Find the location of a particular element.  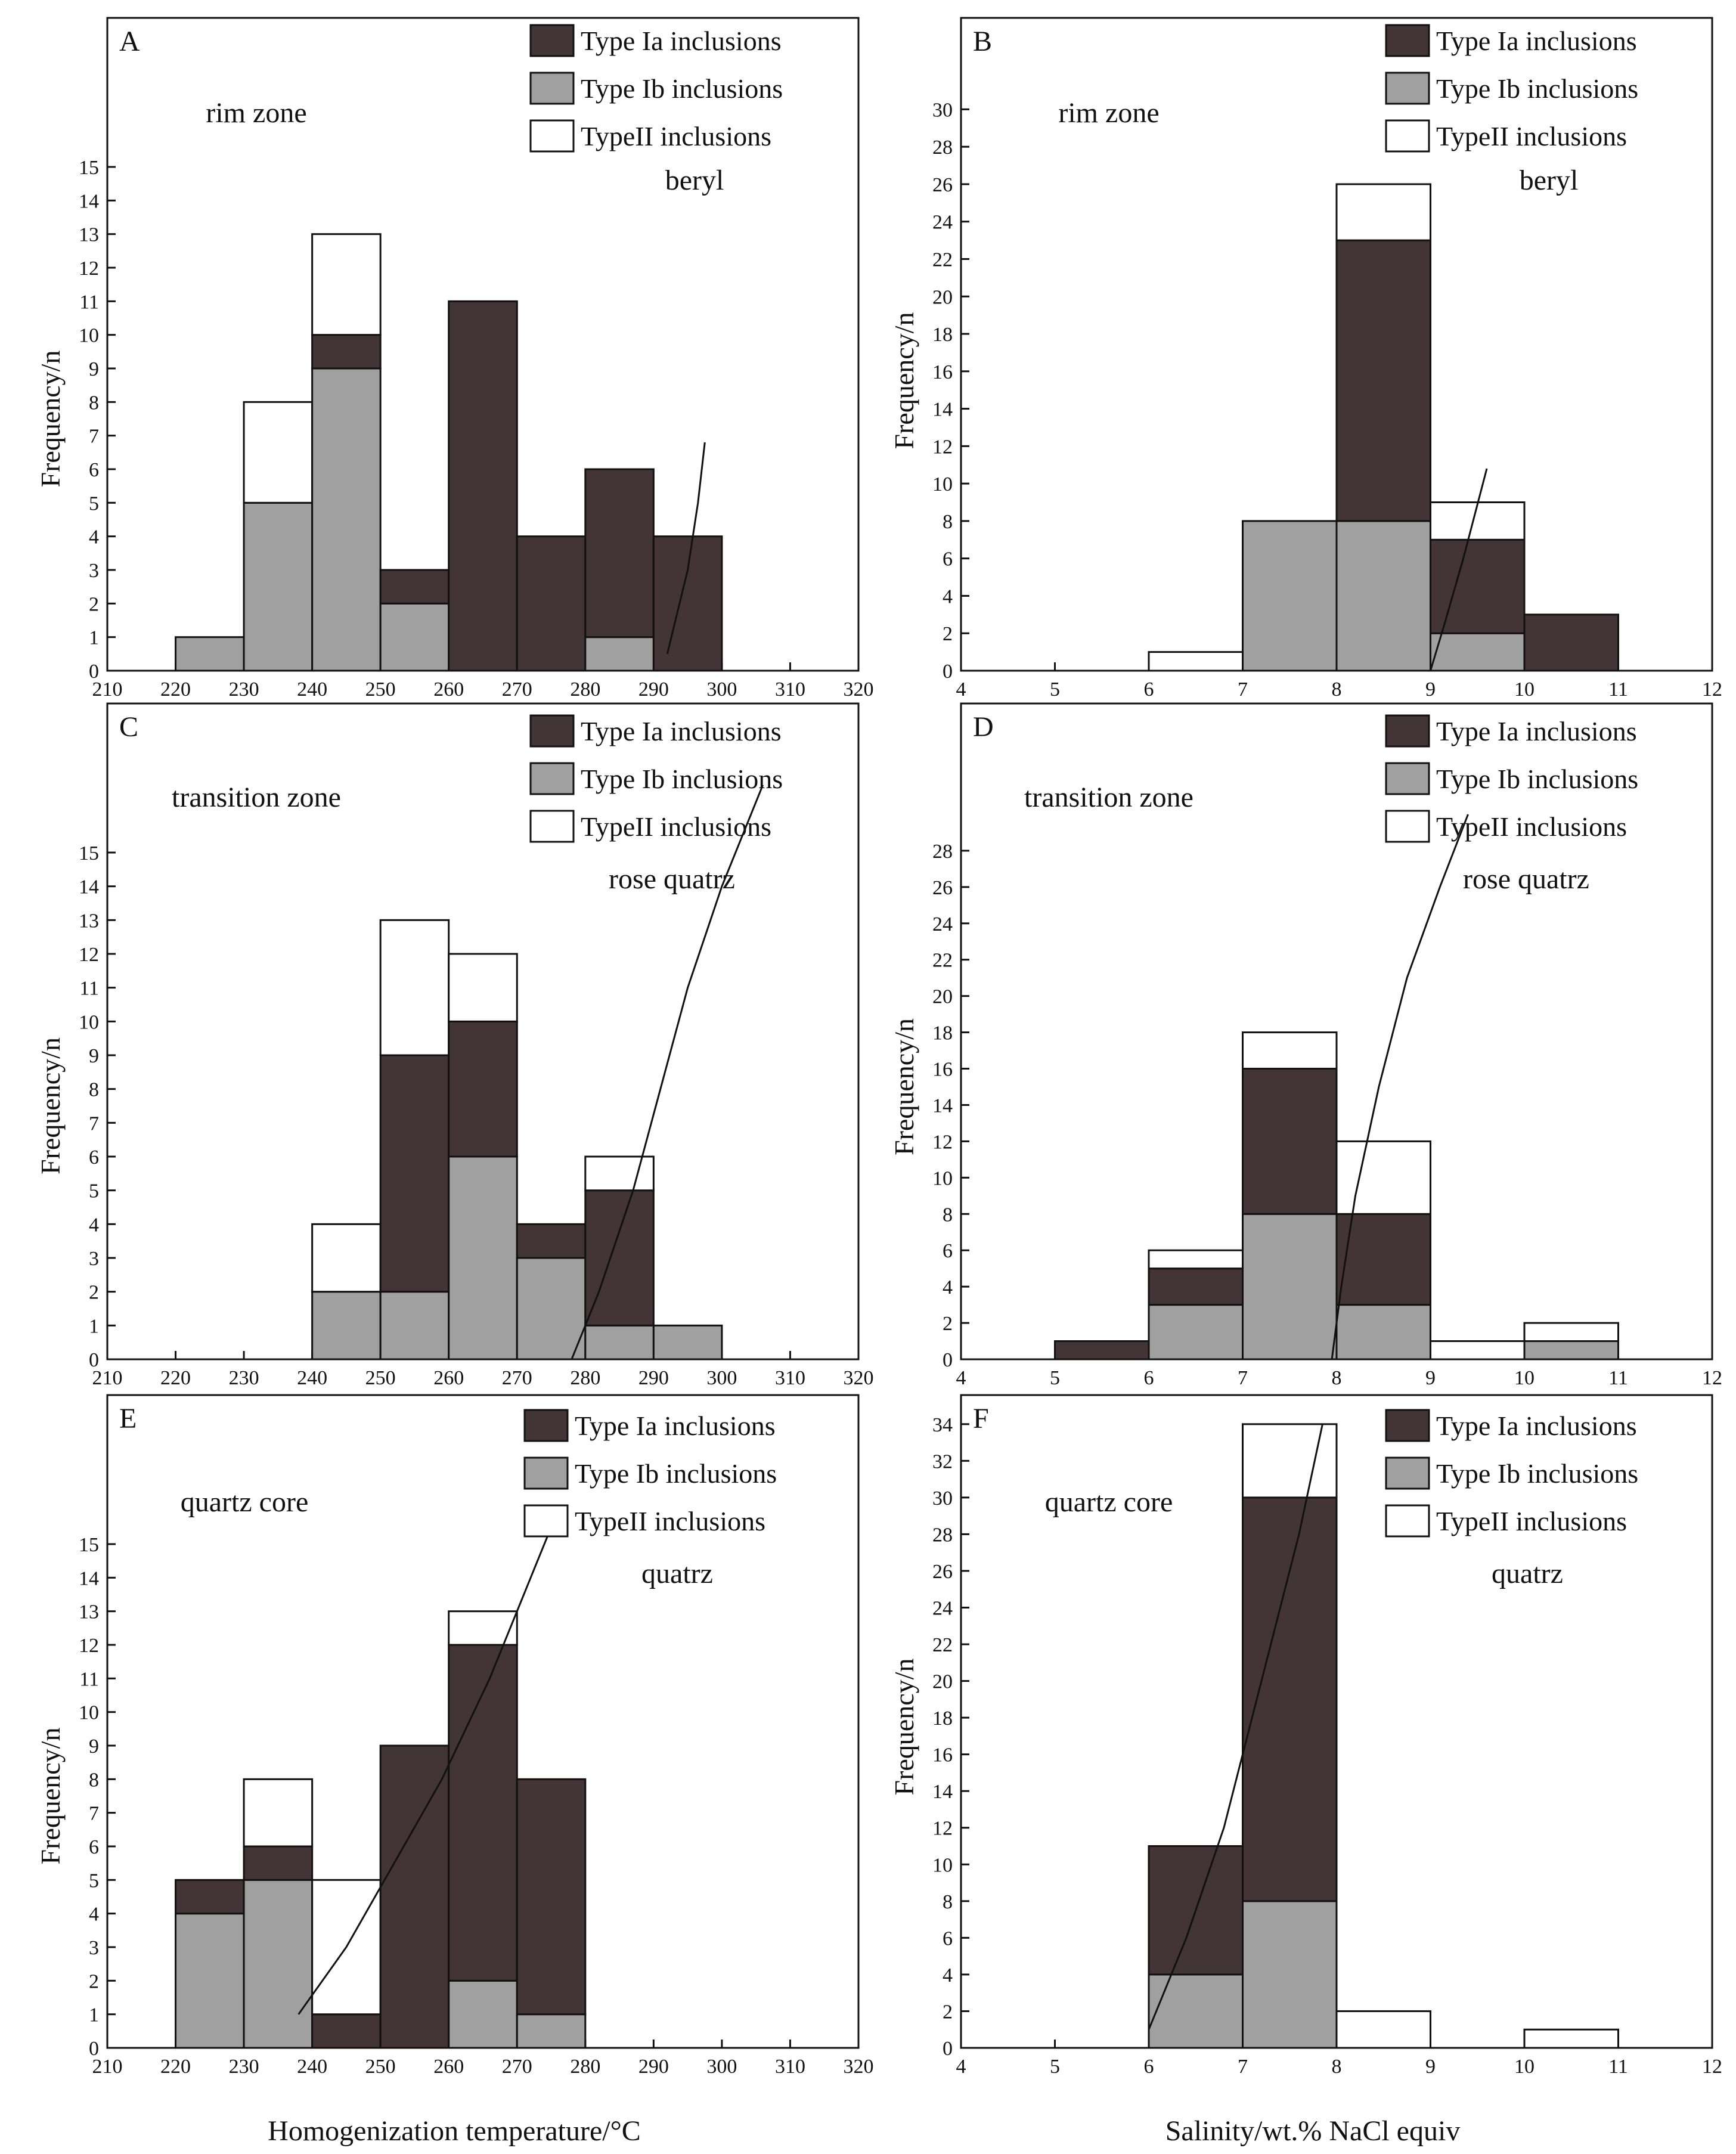

x-tick-label-e: 220 is located at coordinates (175, 2067).